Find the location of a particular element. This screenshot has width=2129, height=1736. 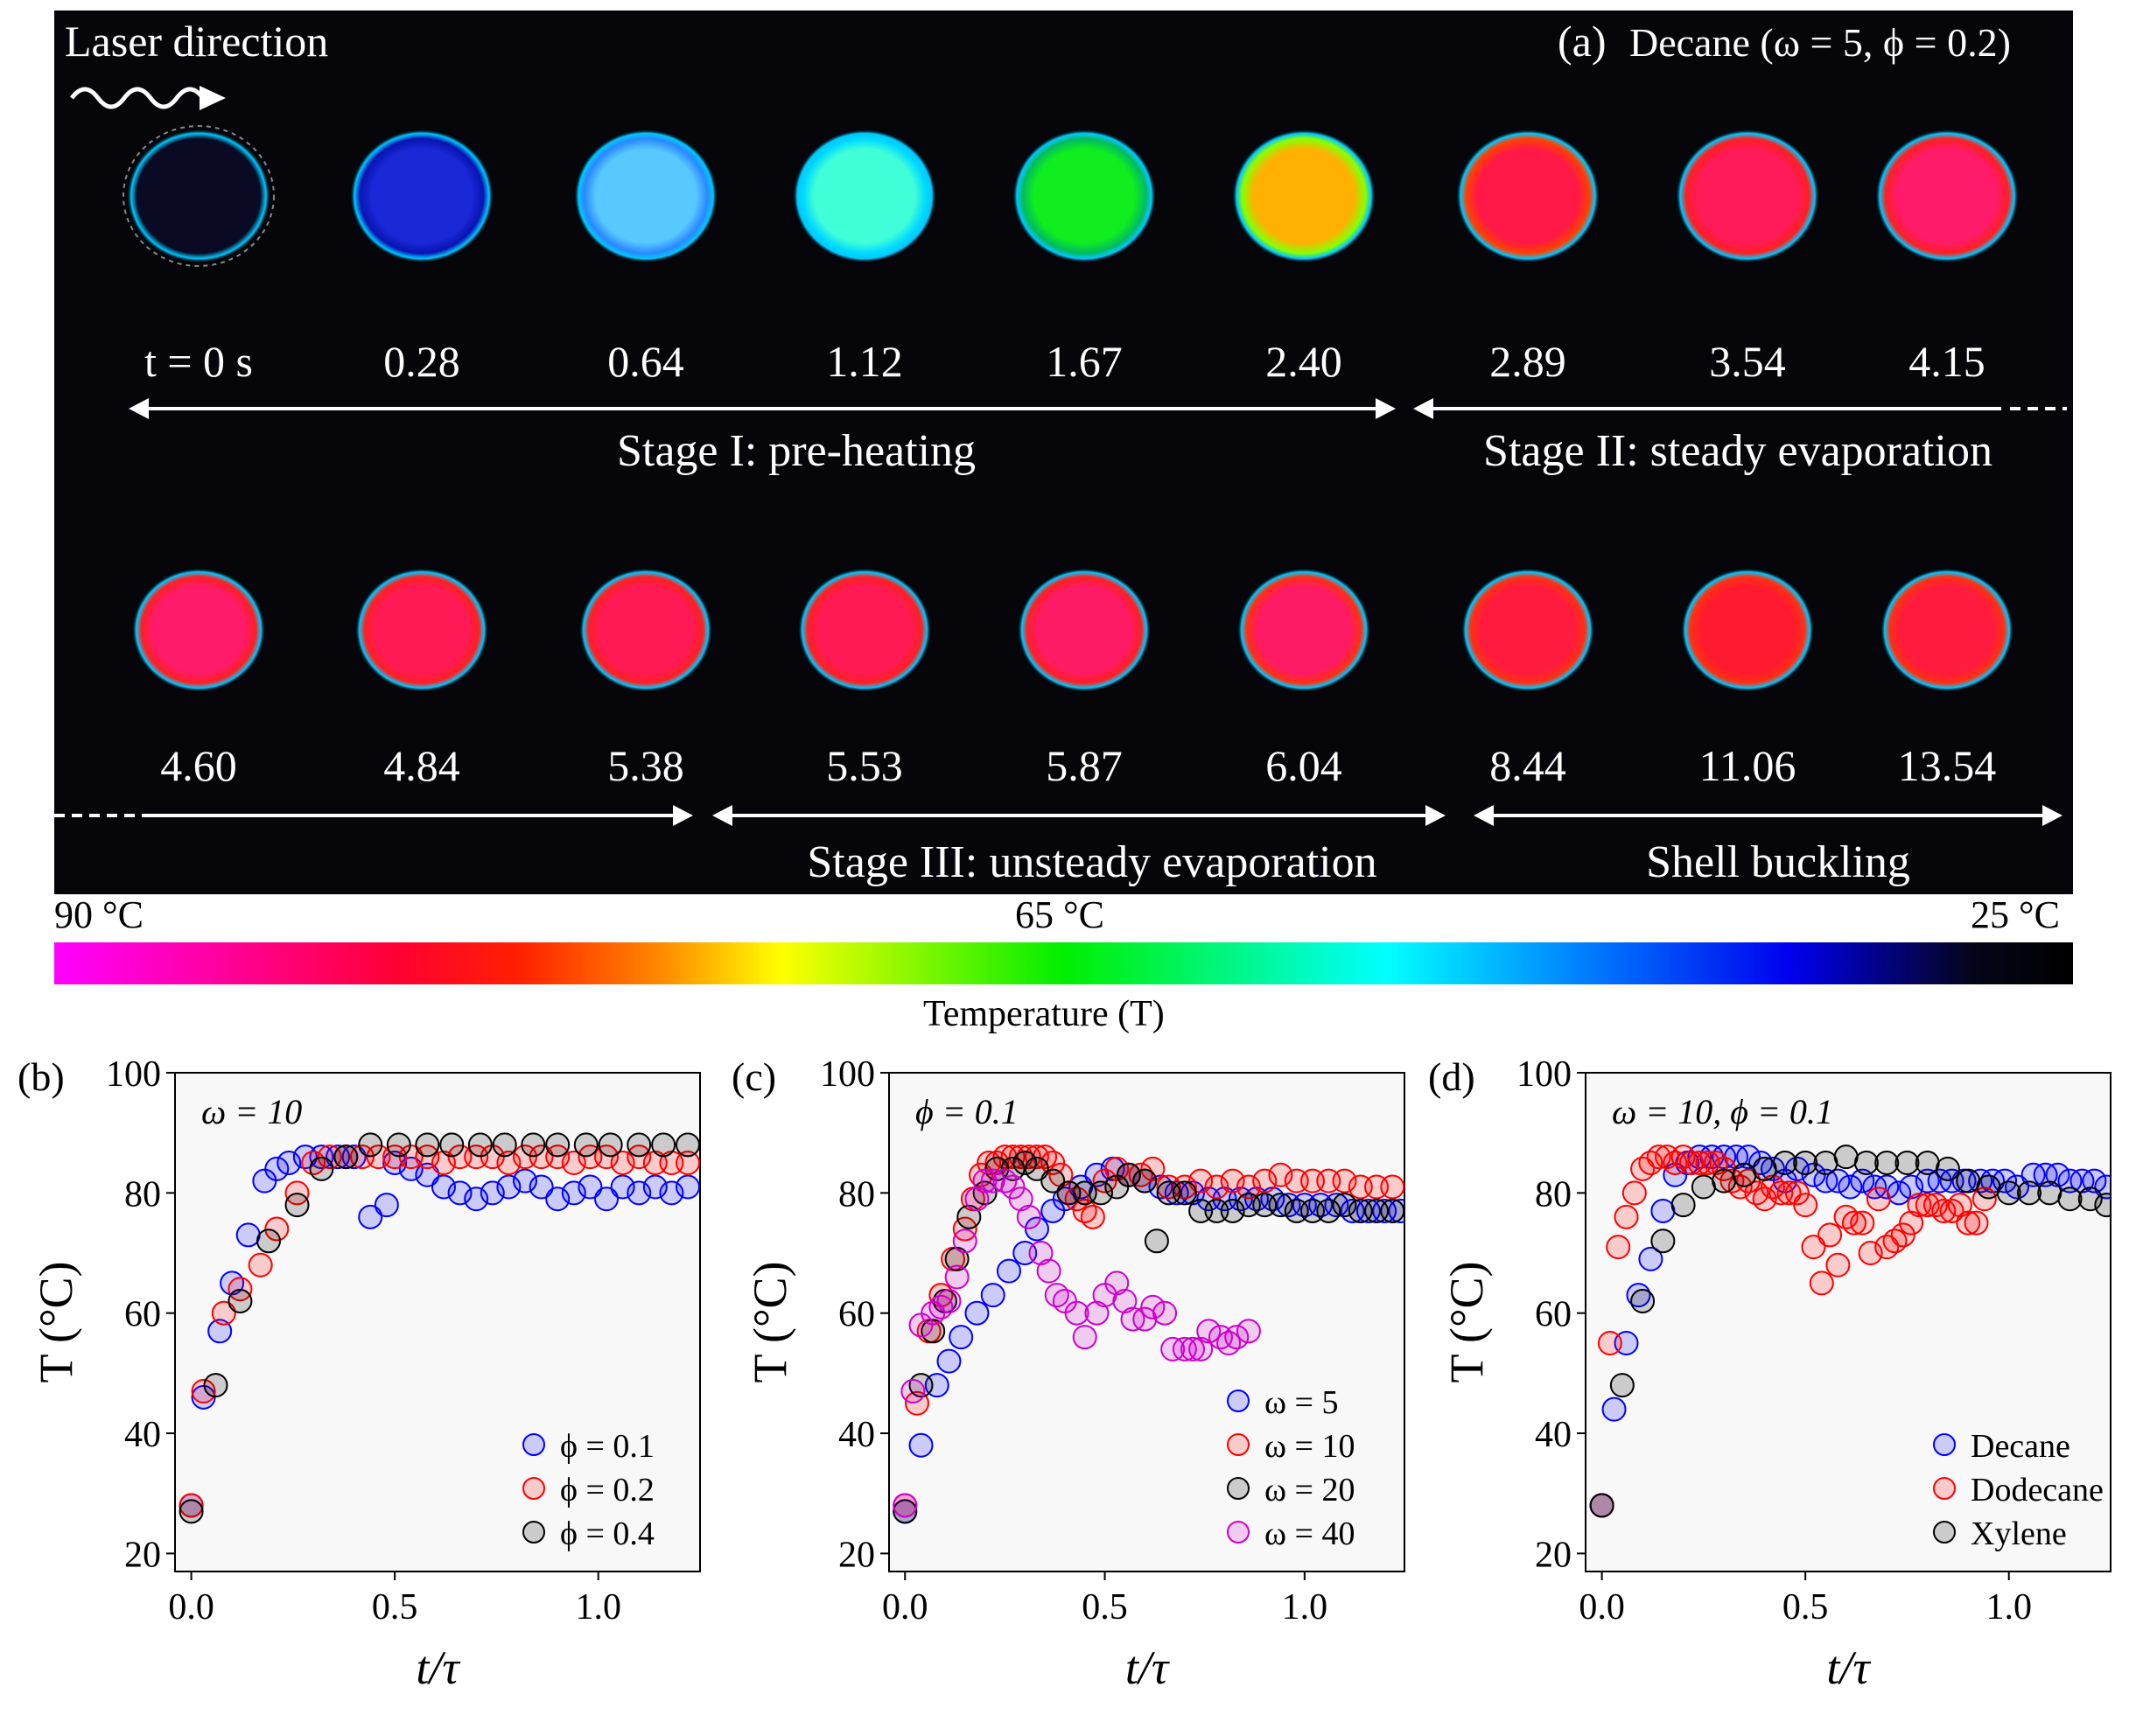

stage3-arrow is located at coordinates (750, 815).